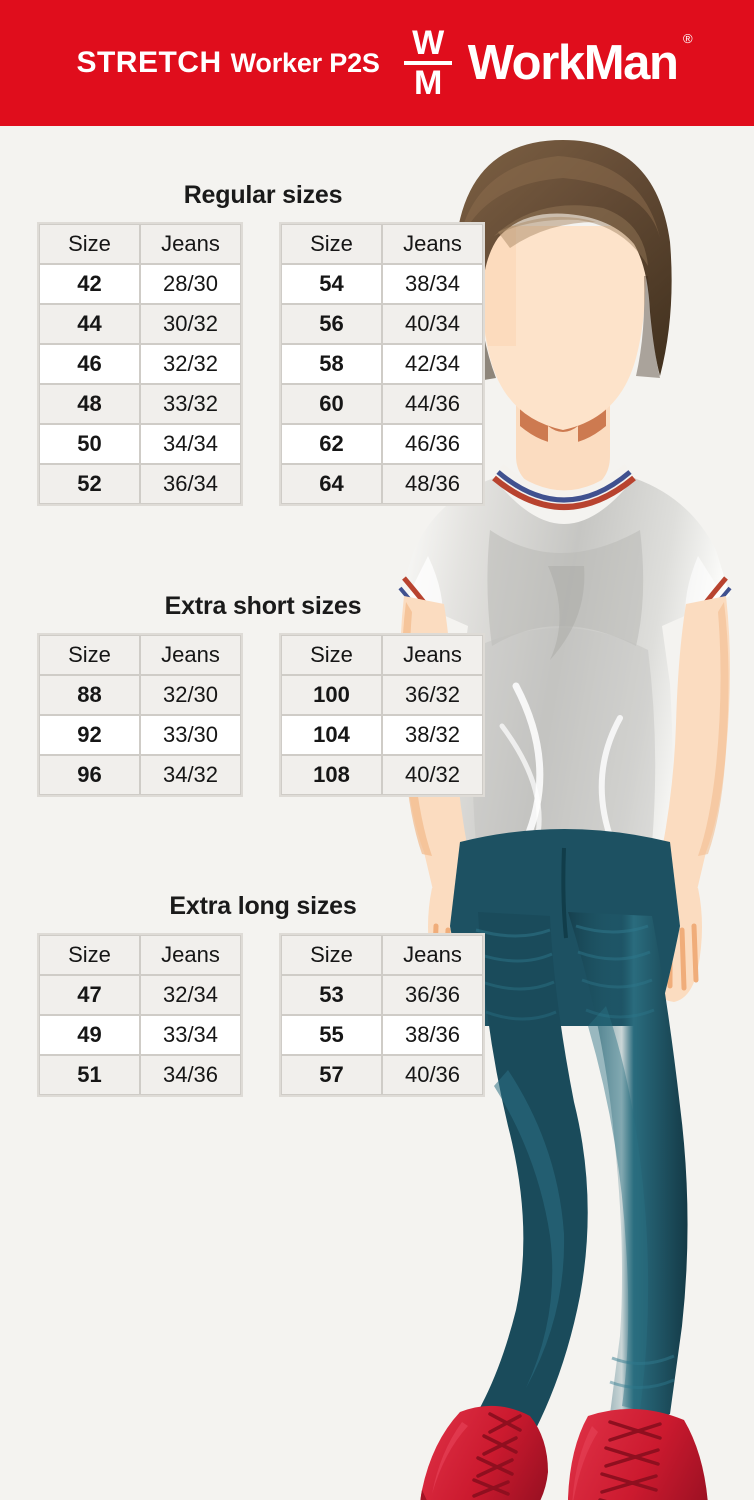 The width and height of the screenshot is (754, 1500). Describe the element at coordinates (432, 404) in the screenshot. I see `cell-jeans: 44/36` at that location.